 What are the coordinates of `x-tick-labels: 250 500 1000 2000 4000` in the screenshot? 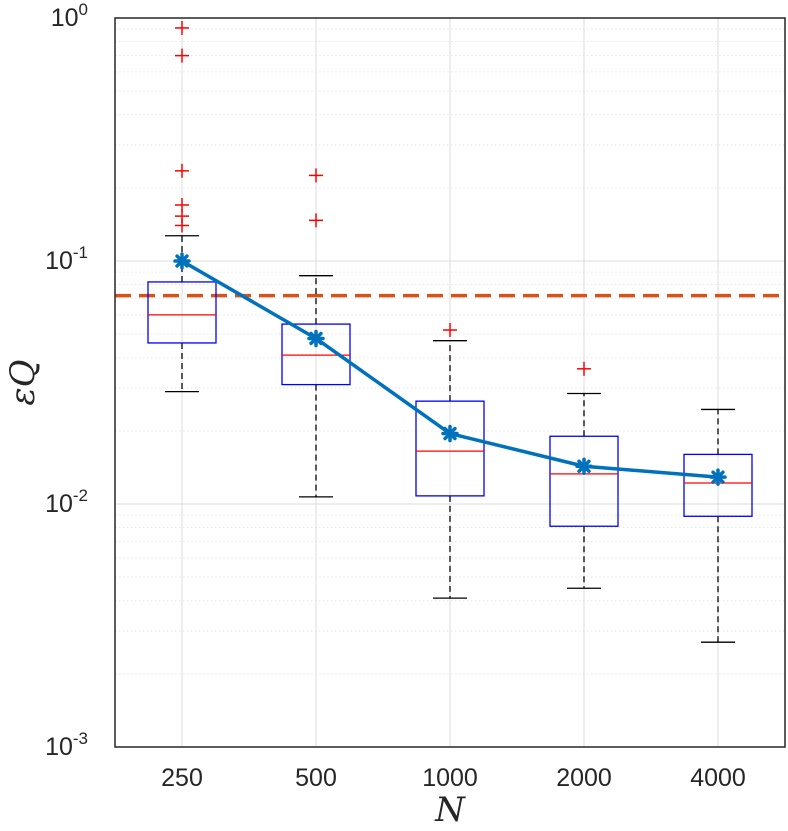 It's located at (453, 778).